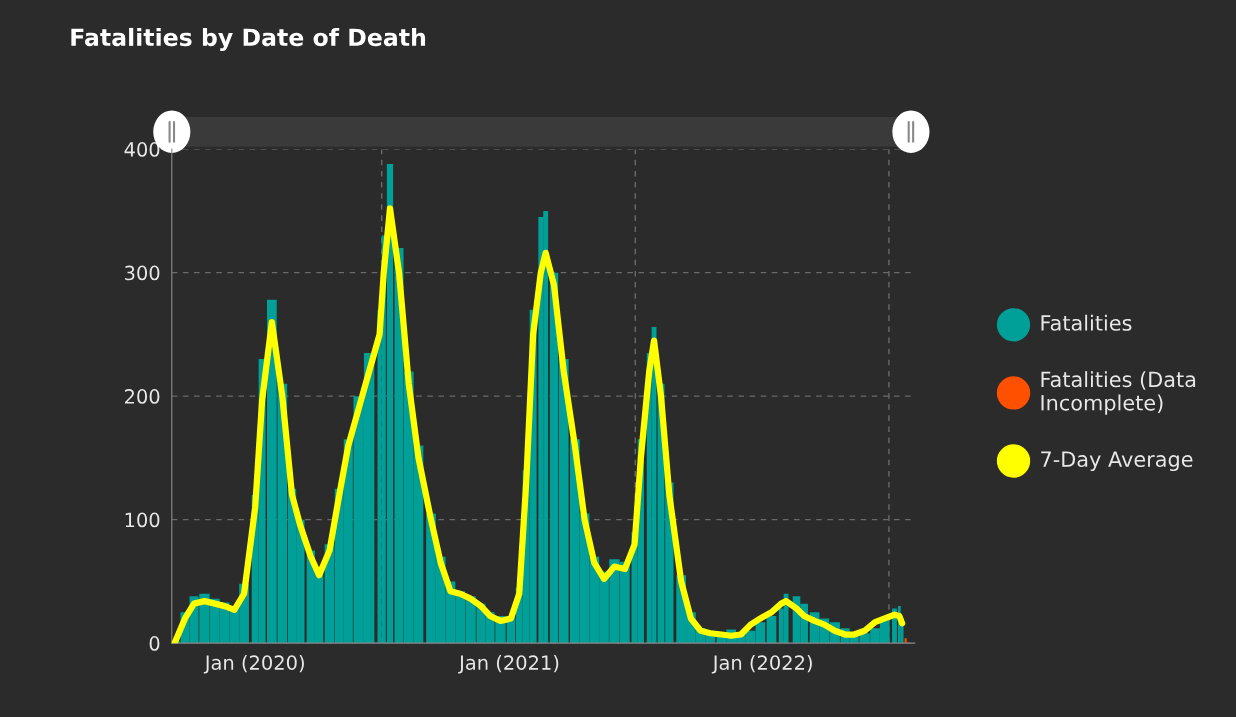  I want to click on bar, so click(905, 641).